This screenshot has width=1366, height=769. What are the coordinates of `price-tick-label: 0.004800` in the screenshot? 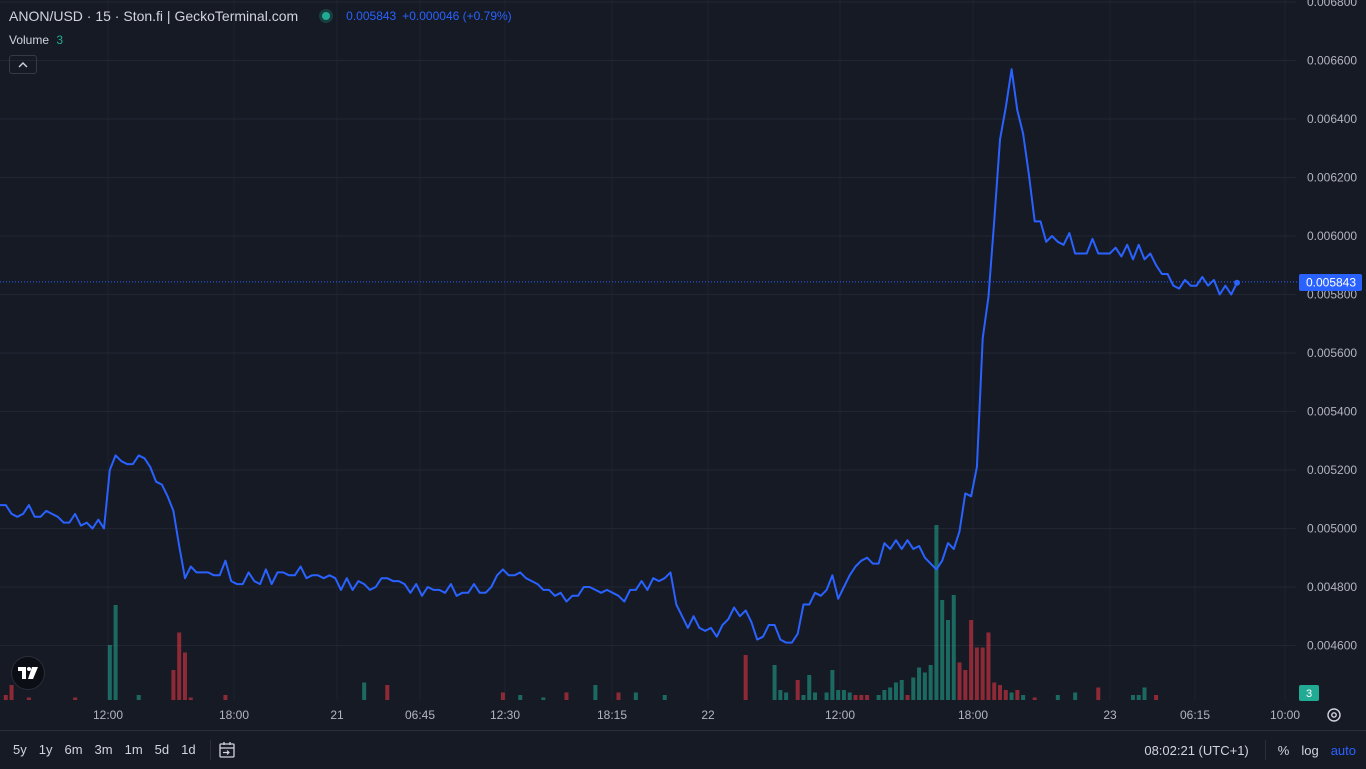 It's located at (1332, 587).